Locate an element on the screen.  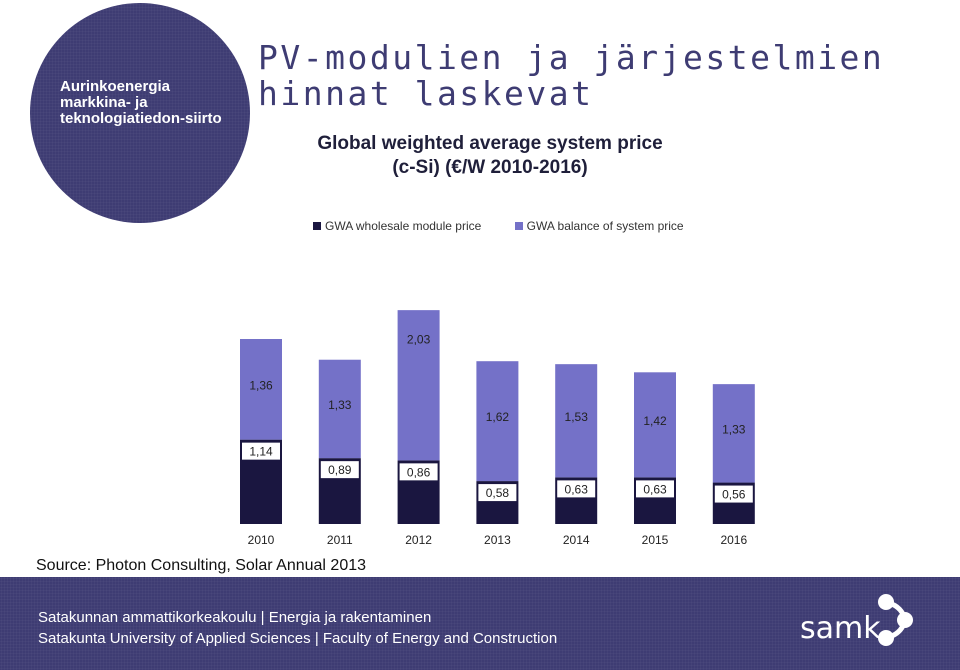
topic-circle is located at coordinates (140, 113).